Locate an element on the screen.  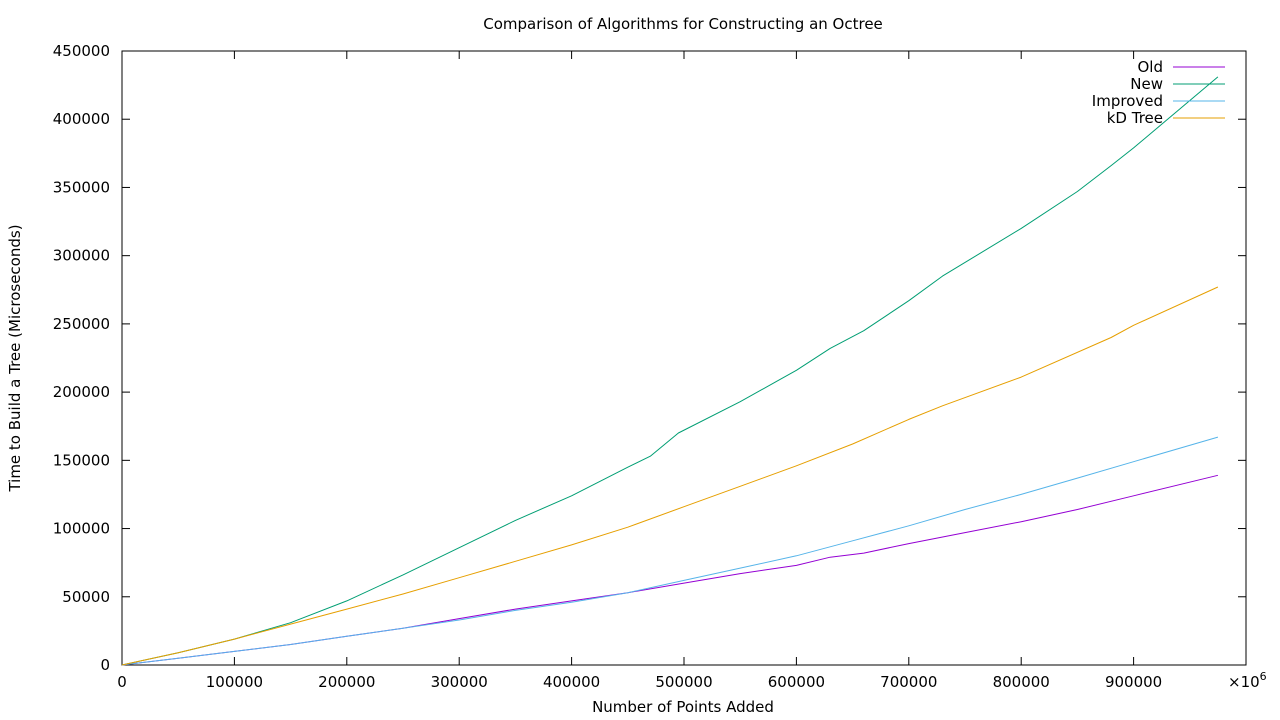
y-tick-label: 50000 is located at coordinates (86, 597).